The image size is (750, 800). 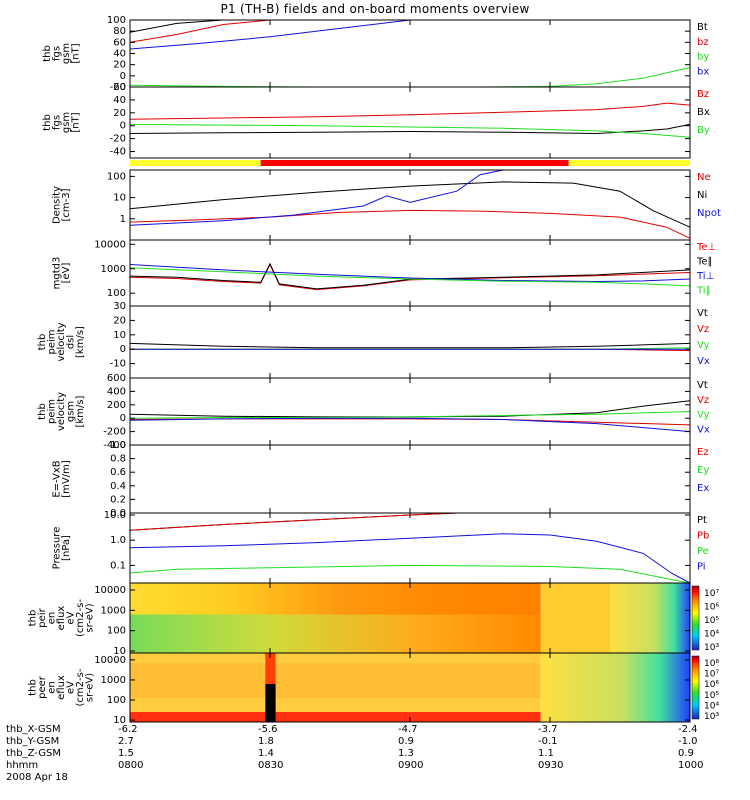 What do you see at coordinates (703, 130) in the screenshot?
I see `legend-label: By` at bounding box center [703, 130].